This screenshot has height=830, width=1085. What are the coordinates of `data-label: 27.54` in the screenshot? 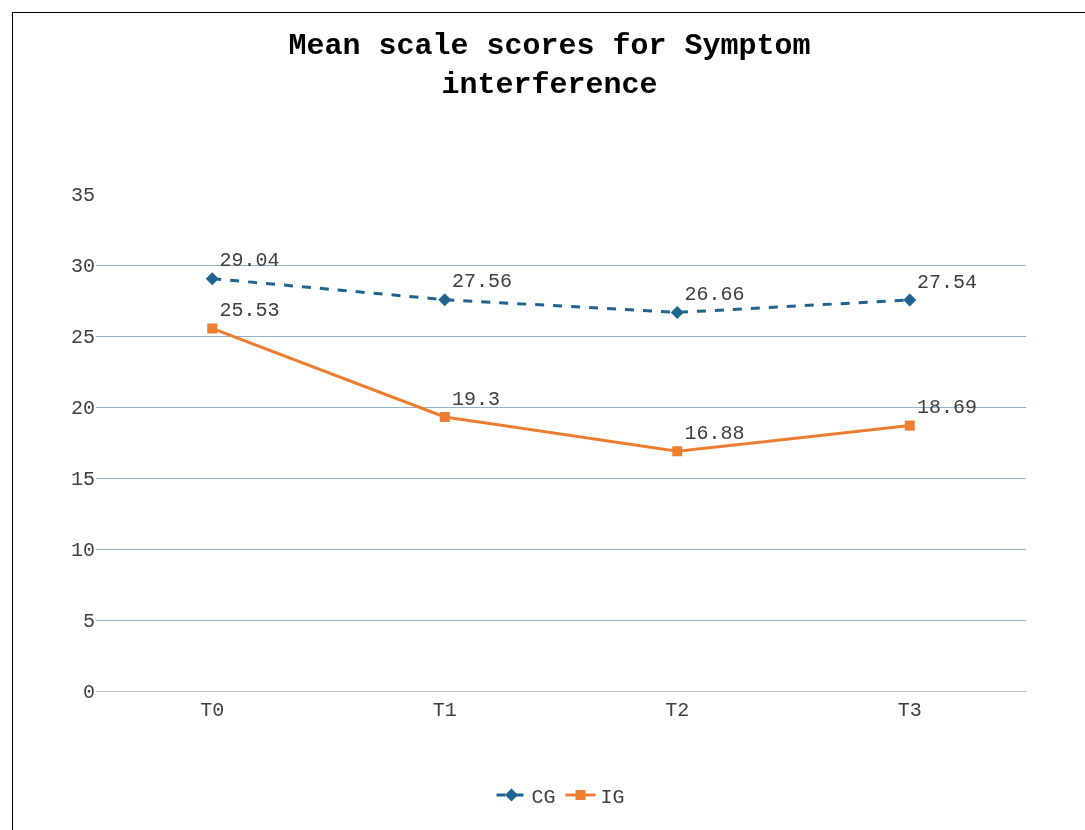 It's located at (947, 282).